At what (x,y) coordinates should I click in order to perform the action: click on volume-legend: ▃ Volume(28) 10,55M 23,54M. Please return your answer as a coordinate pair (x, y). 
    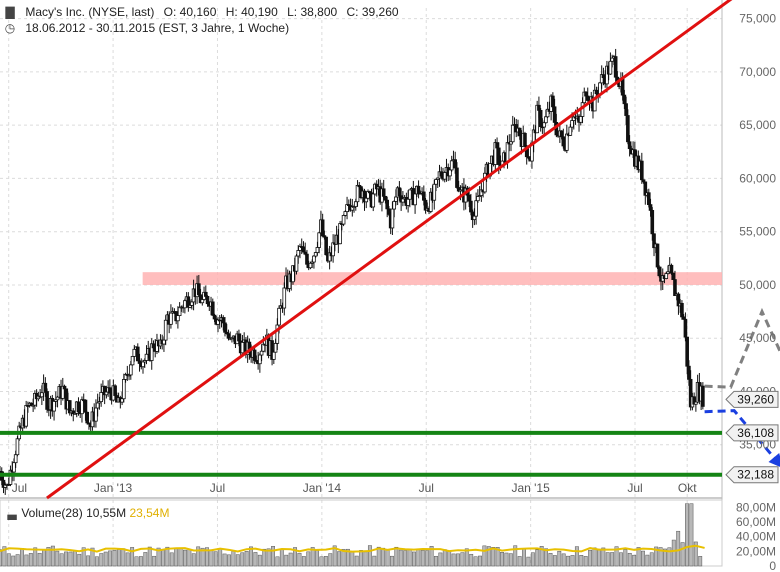
    Looking at the image, I should click on (87, 513).